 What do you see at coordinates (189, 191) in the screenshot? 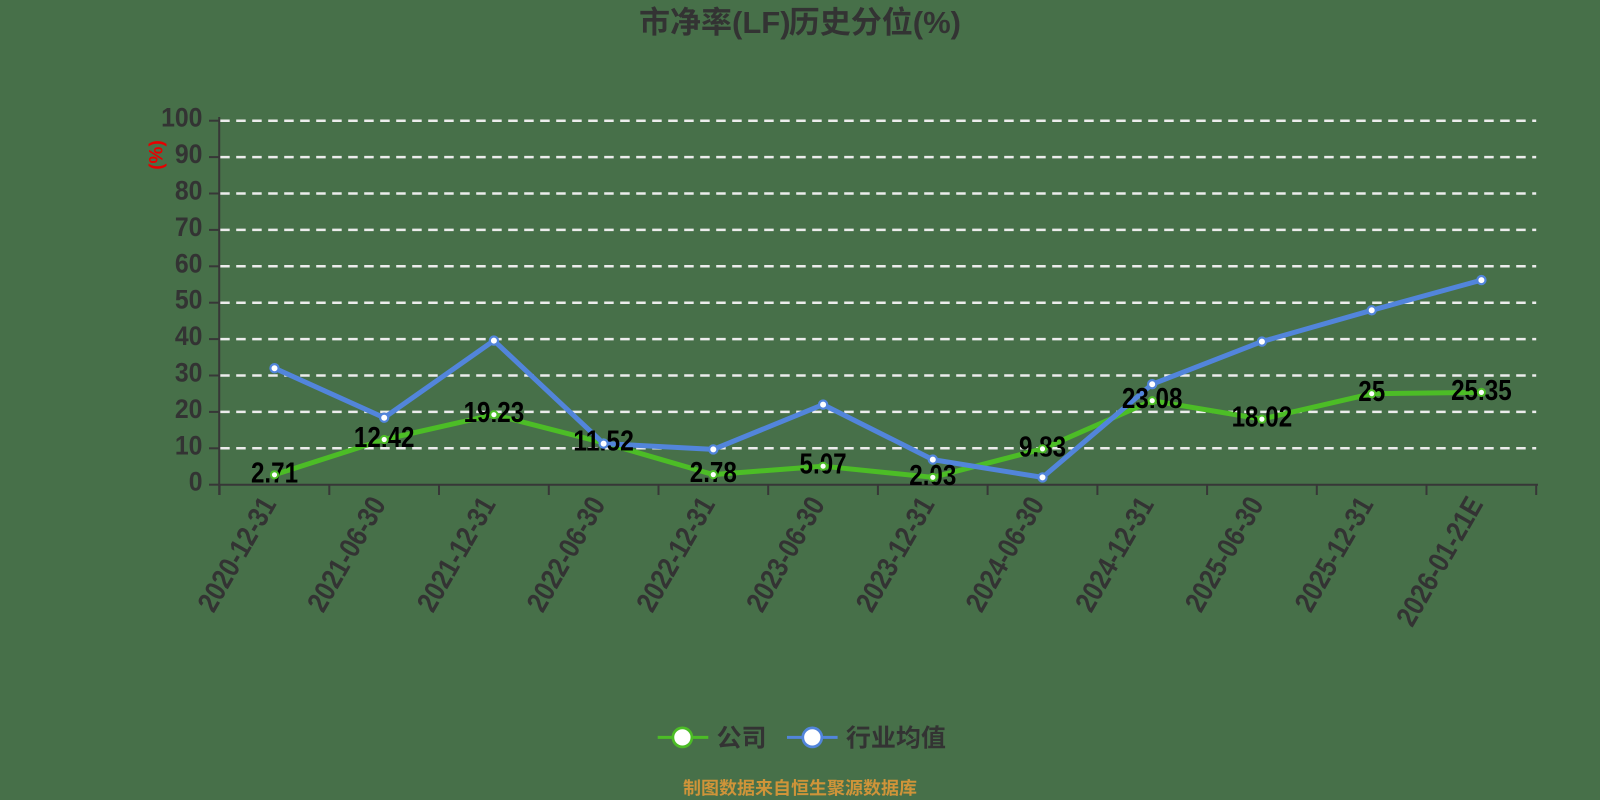
I see `svg-text: 80` at bounding box center [189, 191].